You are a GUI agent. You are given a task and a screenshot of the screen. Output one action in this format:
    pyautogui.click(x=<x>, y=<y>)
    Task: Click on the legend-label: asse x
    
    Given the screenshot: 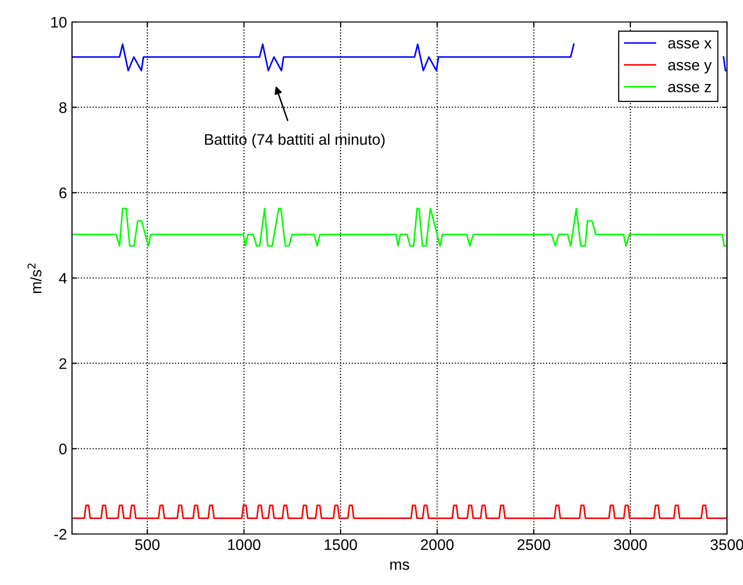 What is the action you would take?
    pyautogui.click(x=690, y=44)
    